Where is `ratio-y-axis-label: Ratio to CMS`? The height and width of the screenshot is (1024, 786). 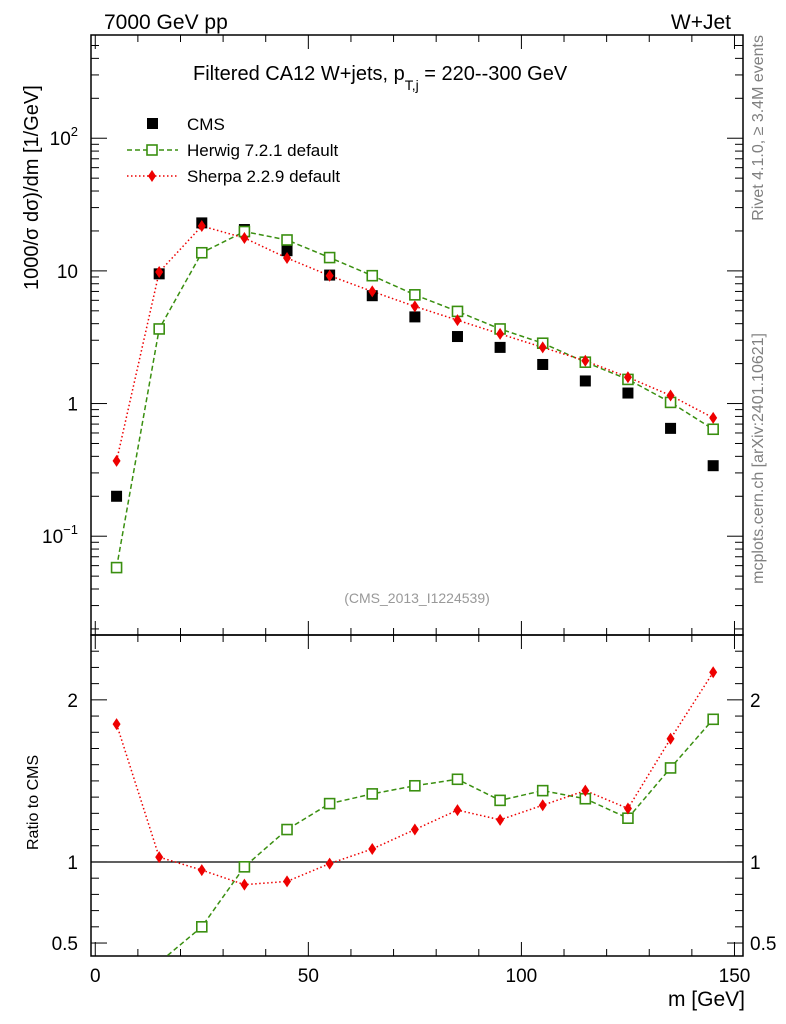 ratio-y-axis-label: Ratio to CMS is located at coordinates (33, 802).